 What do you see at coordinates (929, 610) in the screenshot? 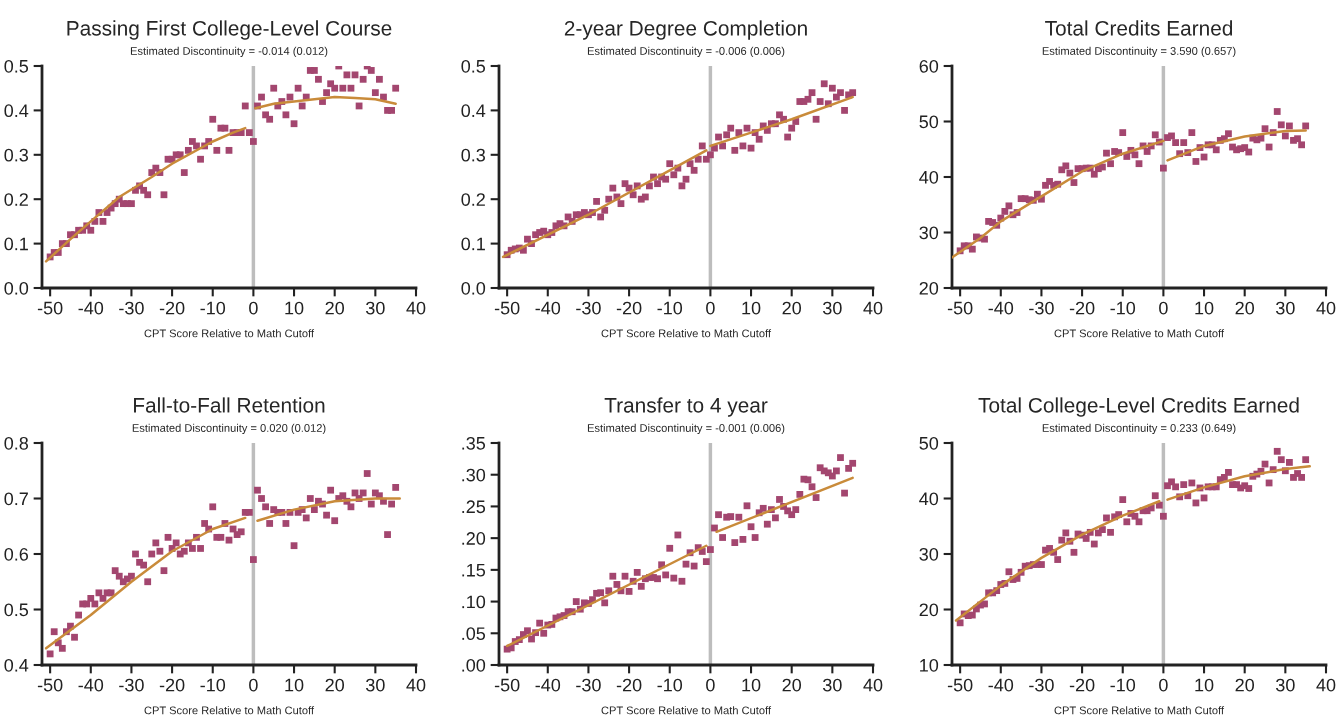
I see `y-tick-label: 20` at bounding box center [929, 610].